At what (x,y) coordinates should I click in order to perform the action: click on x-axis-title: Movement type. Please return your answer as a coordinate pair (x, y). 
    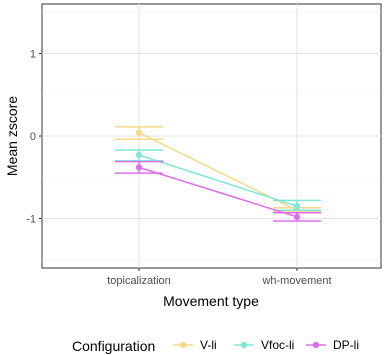
    Looking at the image, I should click on (211, 301).